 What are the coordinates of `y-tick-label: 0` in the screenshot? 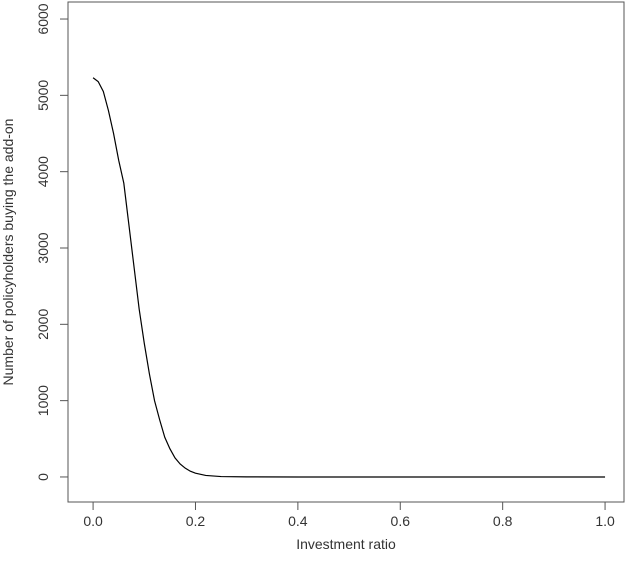 It's located at (43, 477).